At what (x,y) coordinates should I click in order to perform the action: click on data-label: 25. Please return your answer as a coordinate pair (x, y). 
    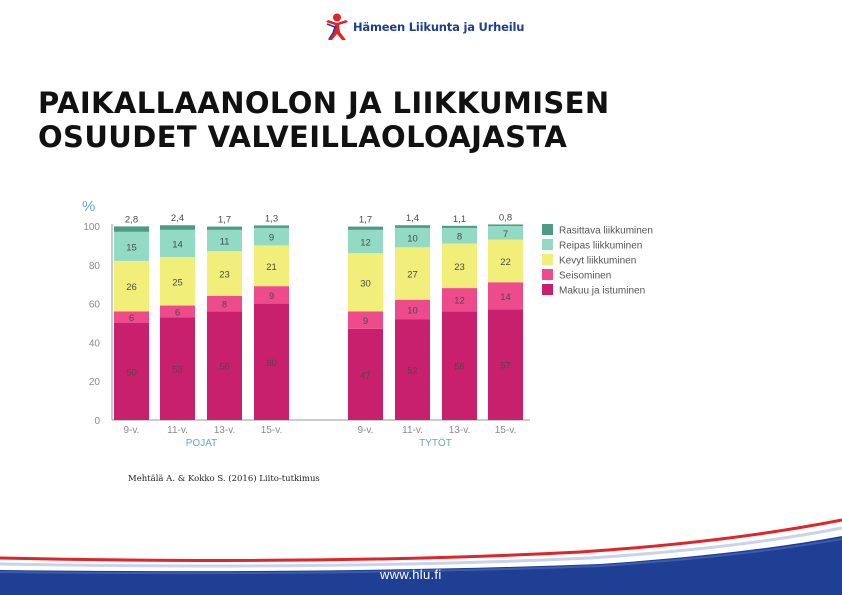
    Looking at the image, I should click on (177, 282).